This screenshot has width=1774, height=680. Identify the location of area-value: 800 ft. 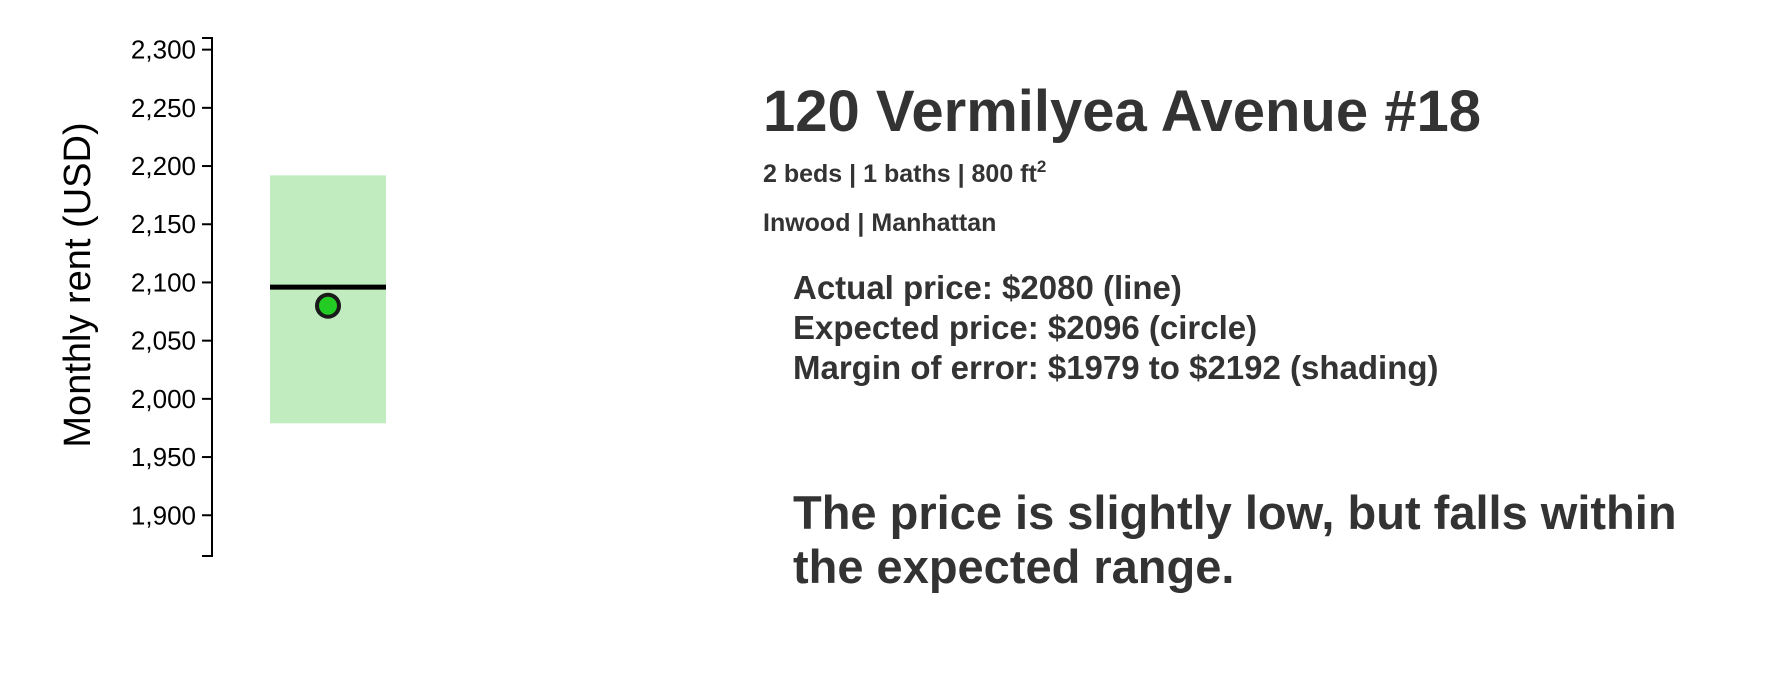
(1004, 174).